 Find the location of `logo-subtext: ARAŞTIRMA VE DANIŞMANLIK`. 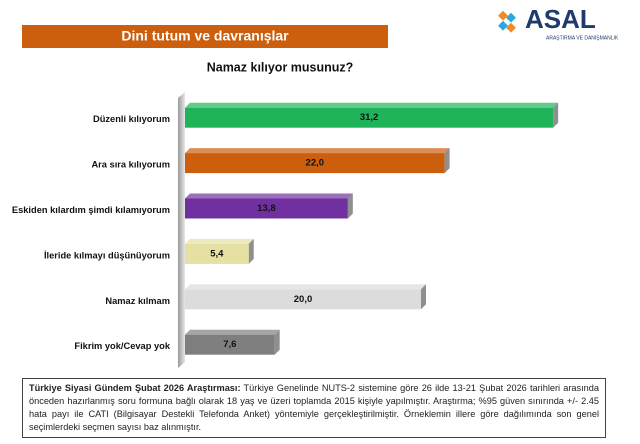

logo-subtext: ARAŞTIRMA VE DANIŞMANLIK is located at coordinates (582, 38).